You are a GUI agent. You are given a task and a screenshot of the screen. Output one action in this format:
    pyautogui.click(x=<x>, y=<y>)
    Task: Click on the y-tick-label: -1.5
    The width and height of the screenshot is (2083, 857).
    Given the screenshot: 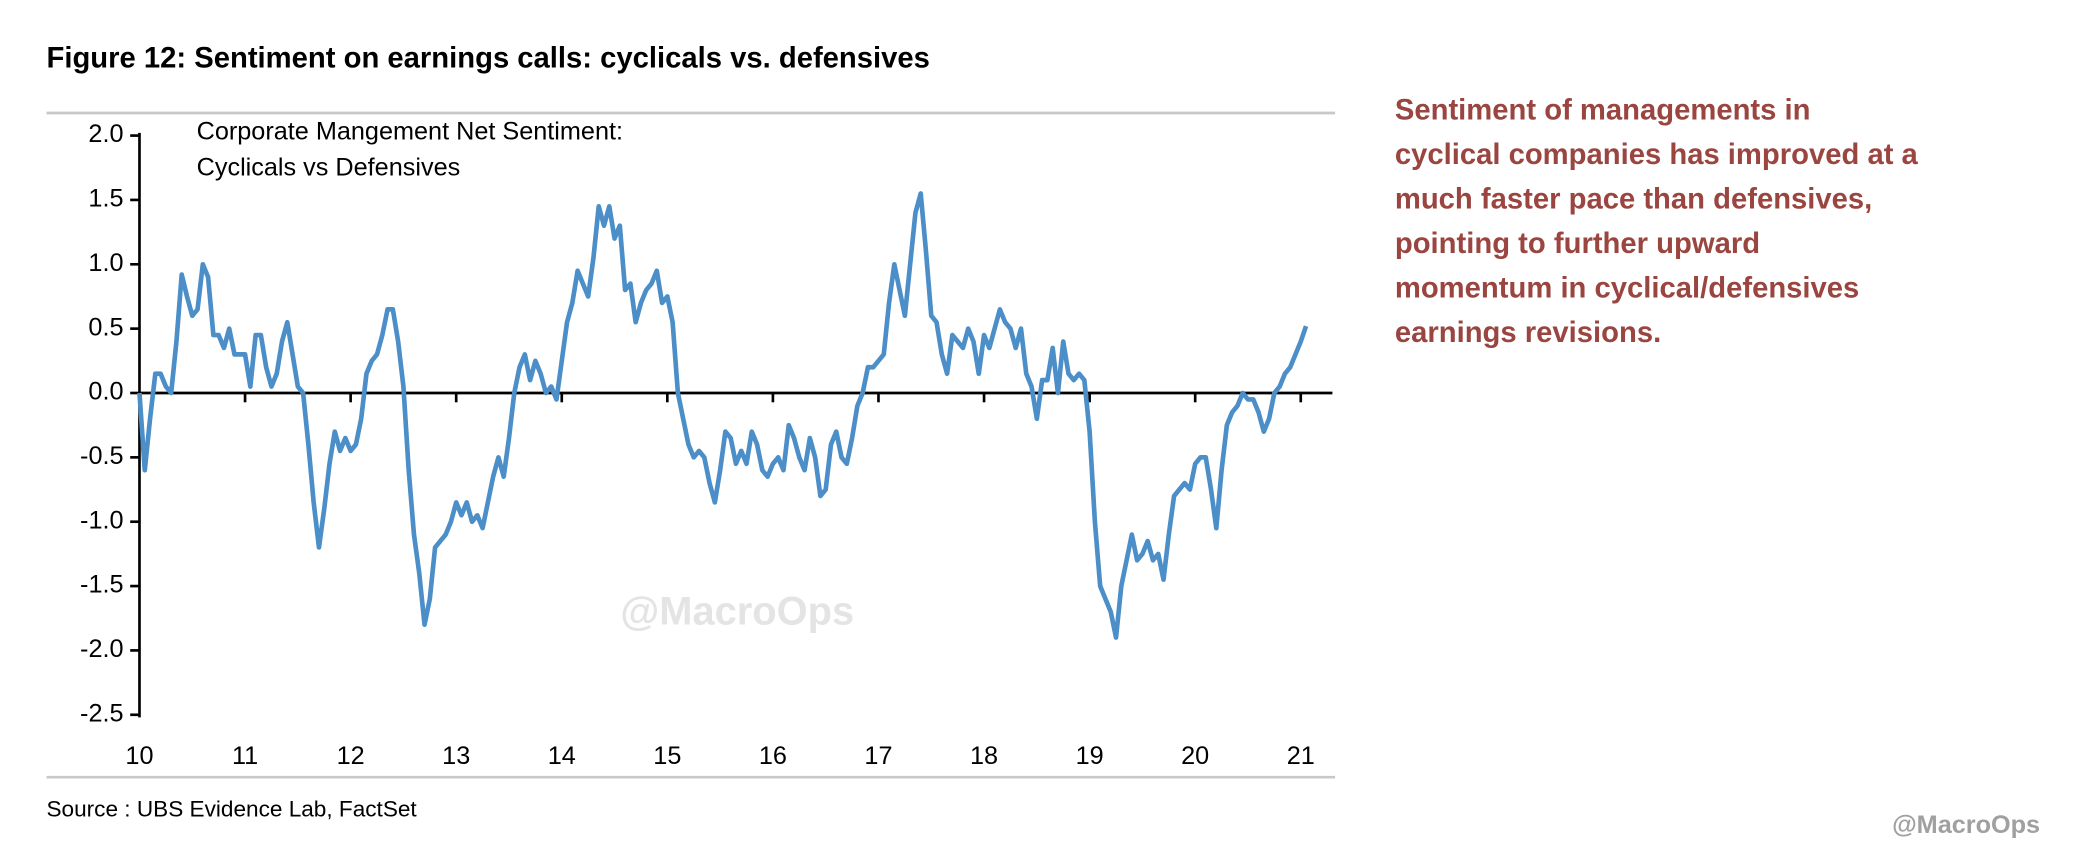 What is the action you would take?
    pyautogui.click(x=101, y=585)
    